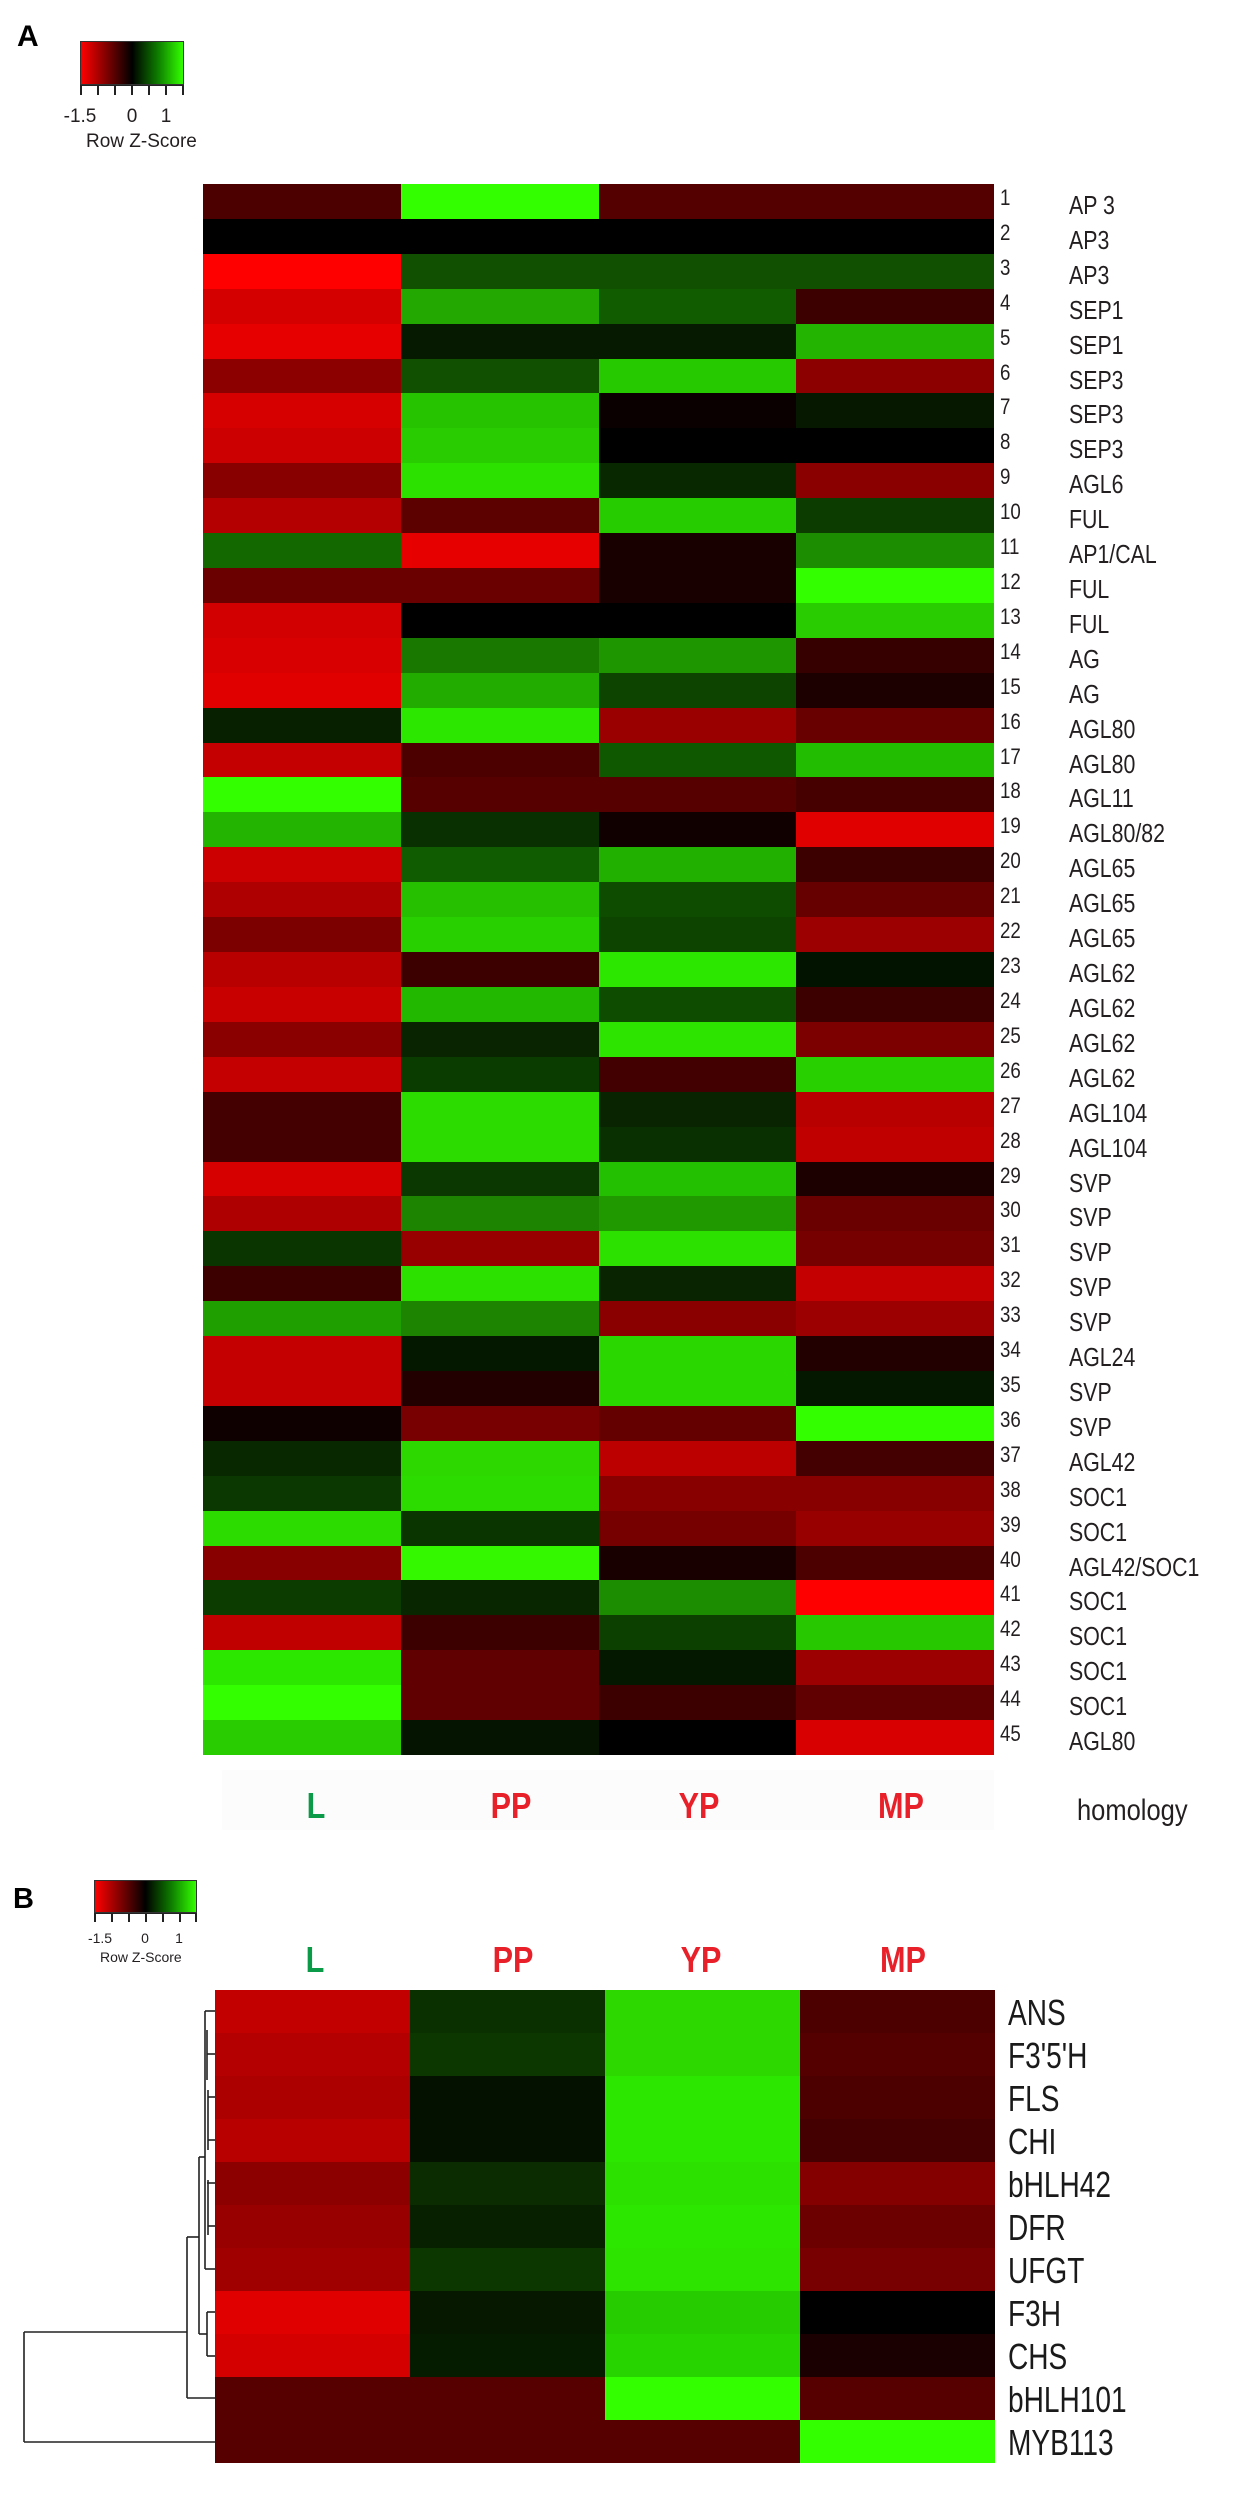 Image resolution: width=1257 pixels, height=2500 pixels. Describe the element at coordinates (166, 116) in the screenshot. I see `legend-tick-label: 1` at that location.